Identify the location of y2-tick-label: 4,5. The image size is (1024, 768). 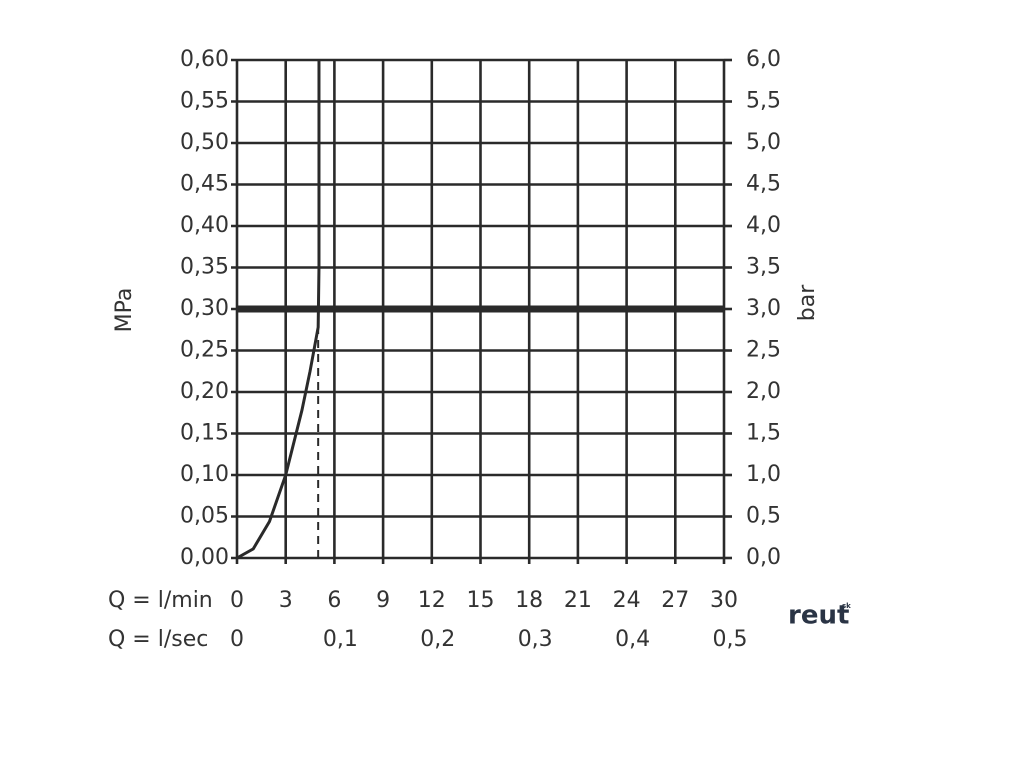
(763, 184).